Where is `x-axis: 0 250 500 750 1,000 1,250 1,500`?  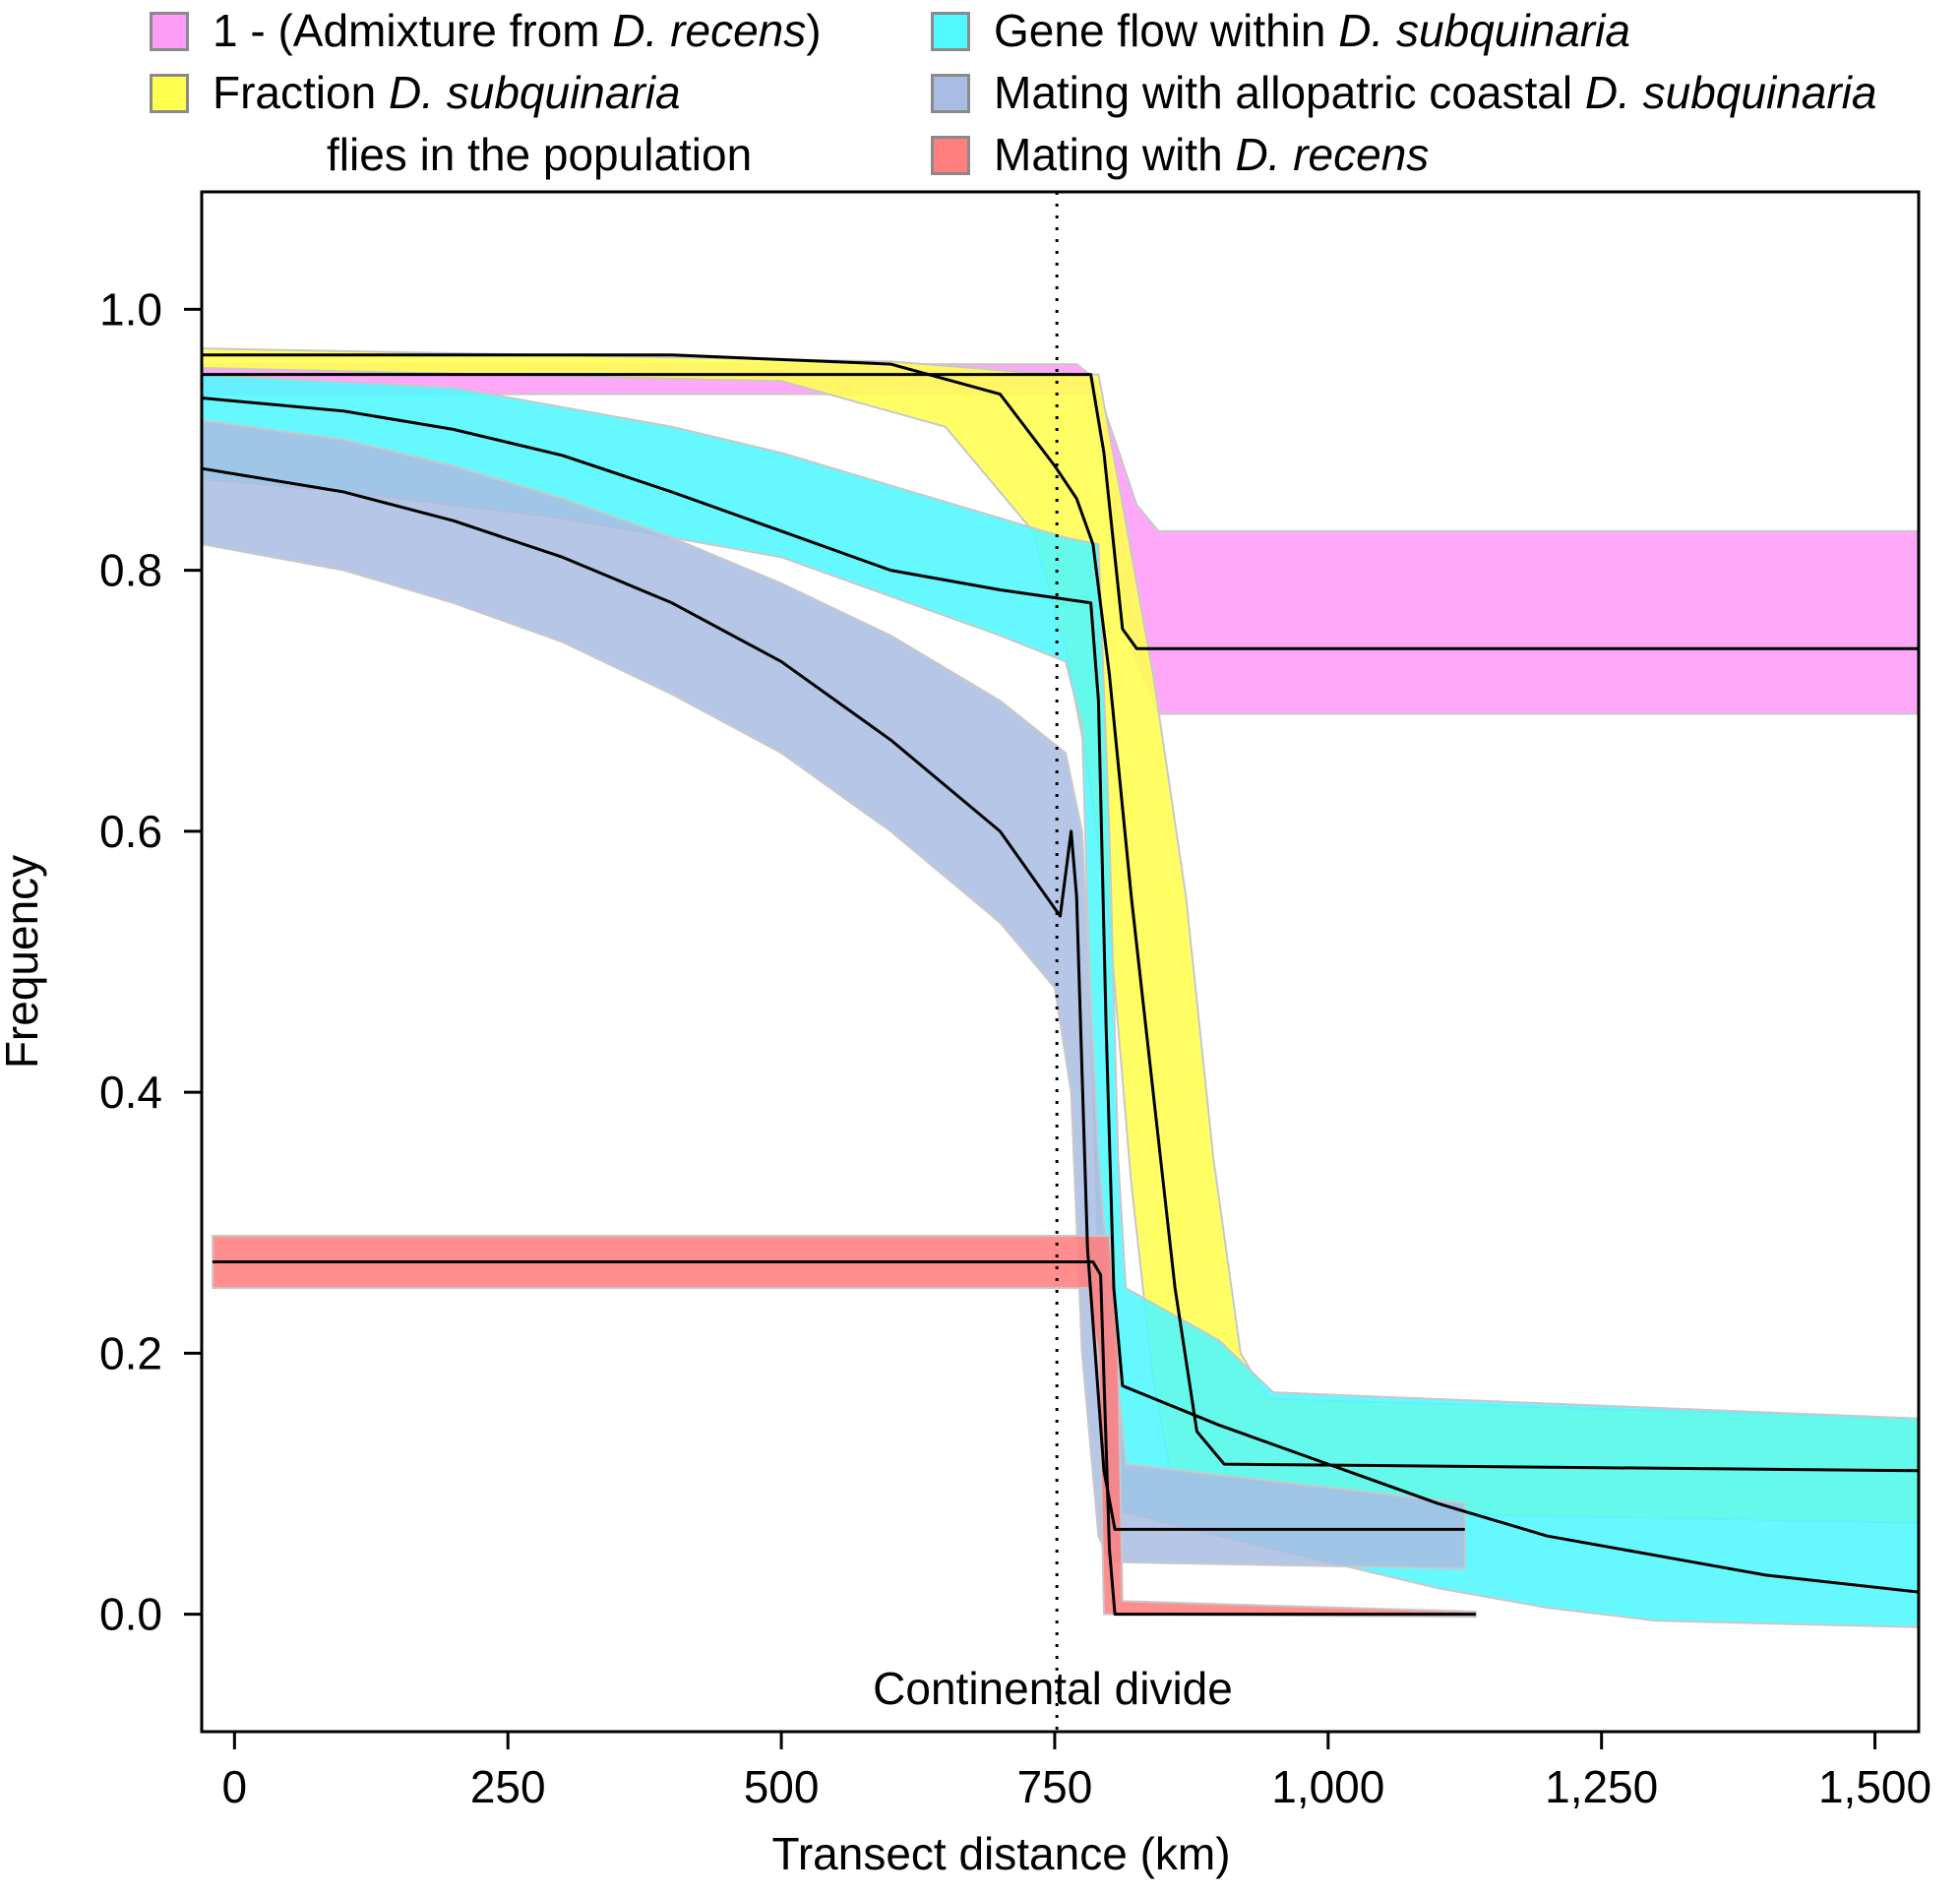
x-axis: 0 250 500 750 1,000 1,250 1,500 is located at coordinates (1076, 1772).